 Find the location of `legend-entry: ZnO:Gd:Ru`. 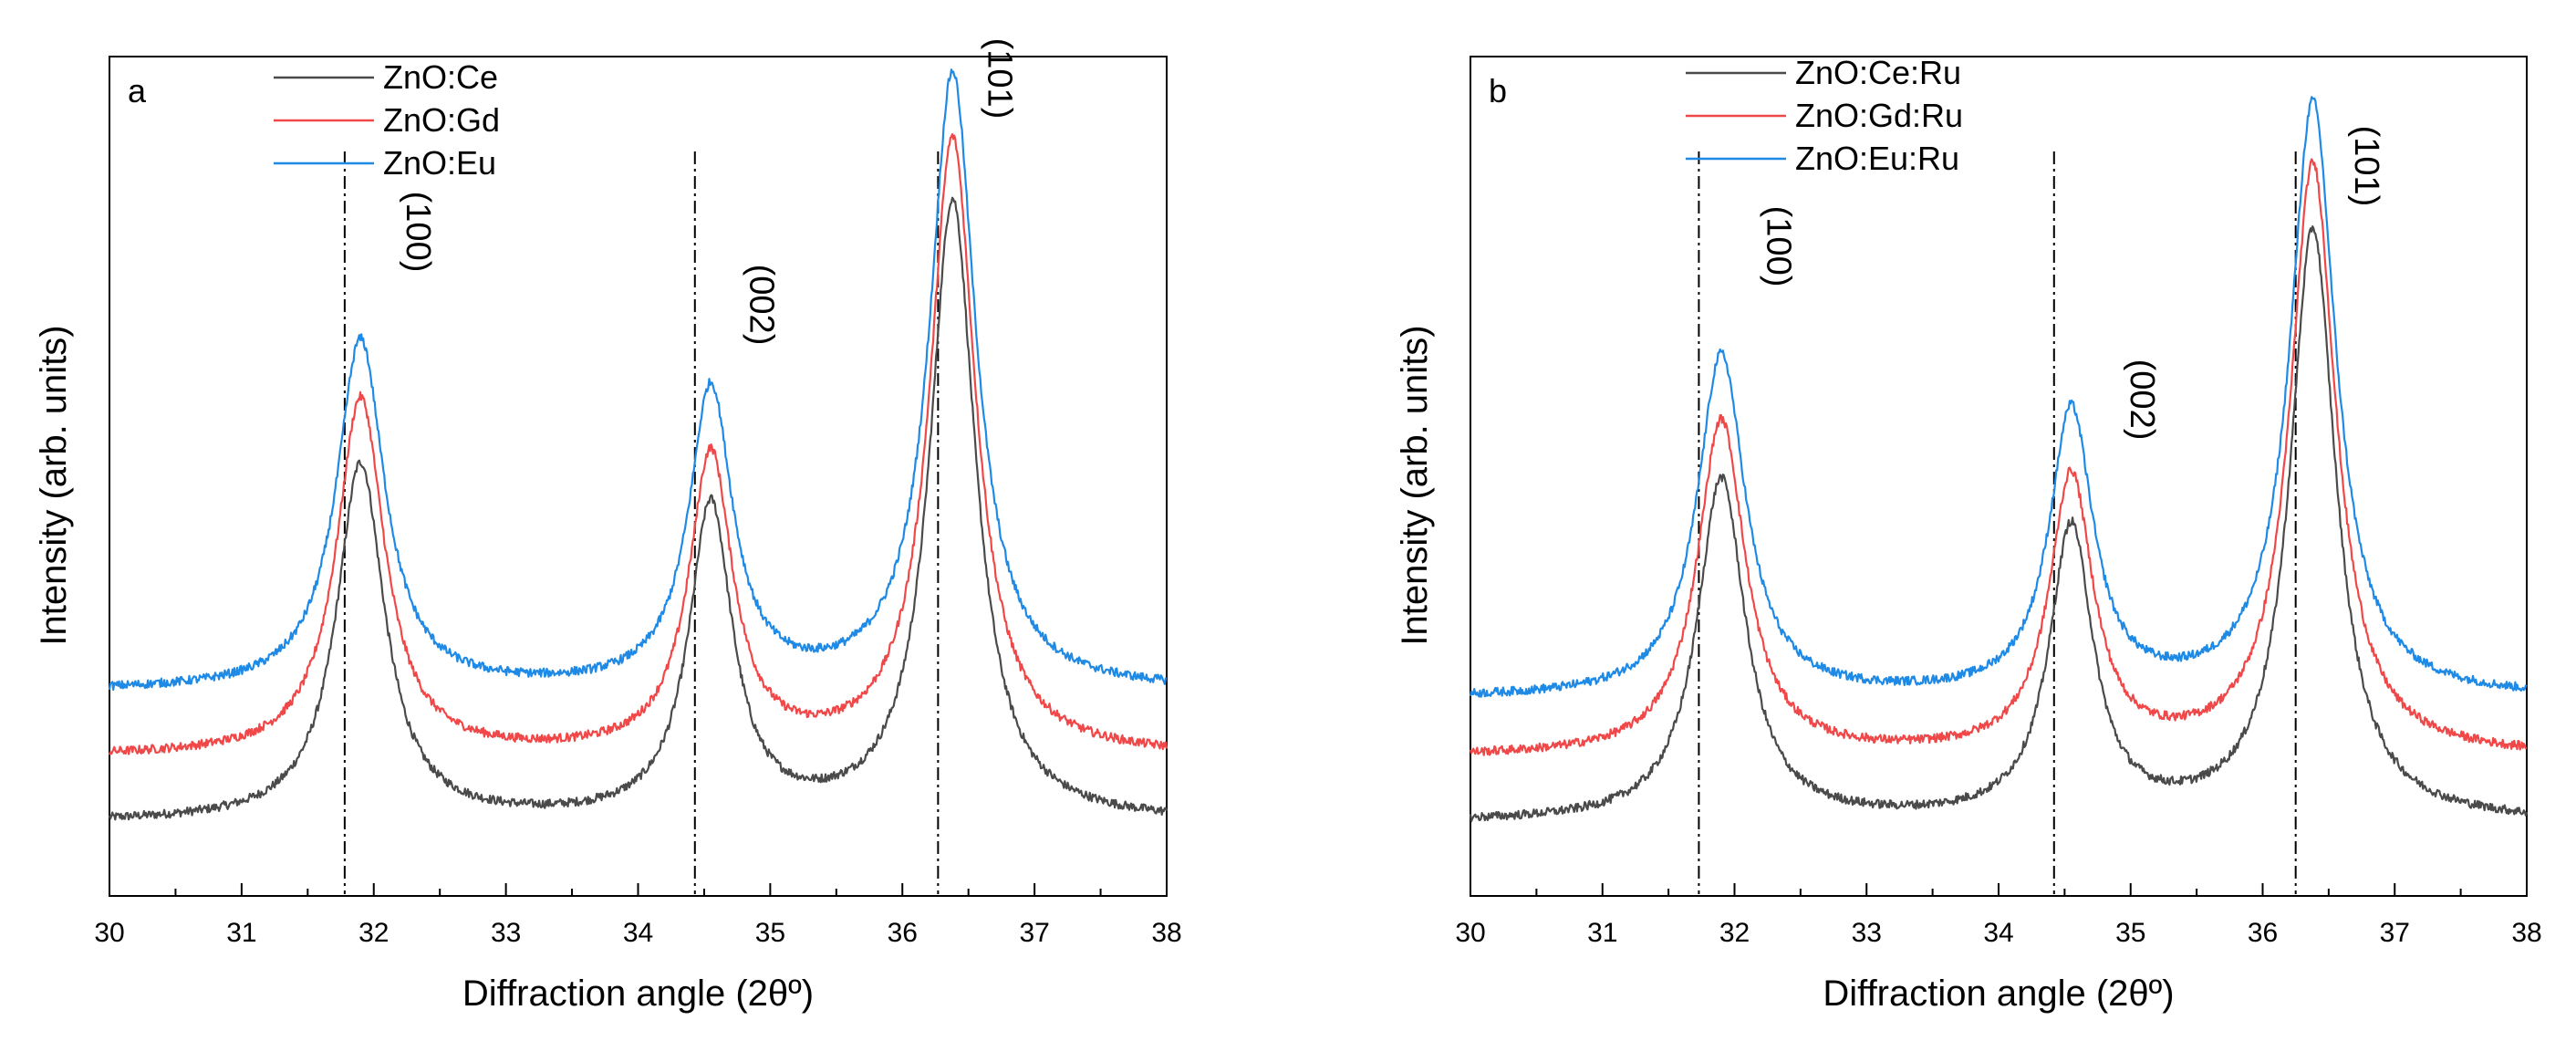

legend-entry: ZnO:Gd:Ru is located at coordinates (1879, 115).